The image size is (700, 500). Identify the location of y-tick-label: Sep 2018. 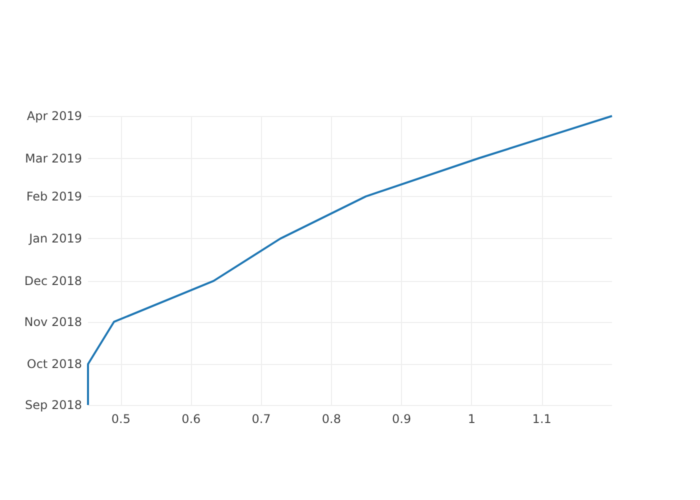
(53, 405).